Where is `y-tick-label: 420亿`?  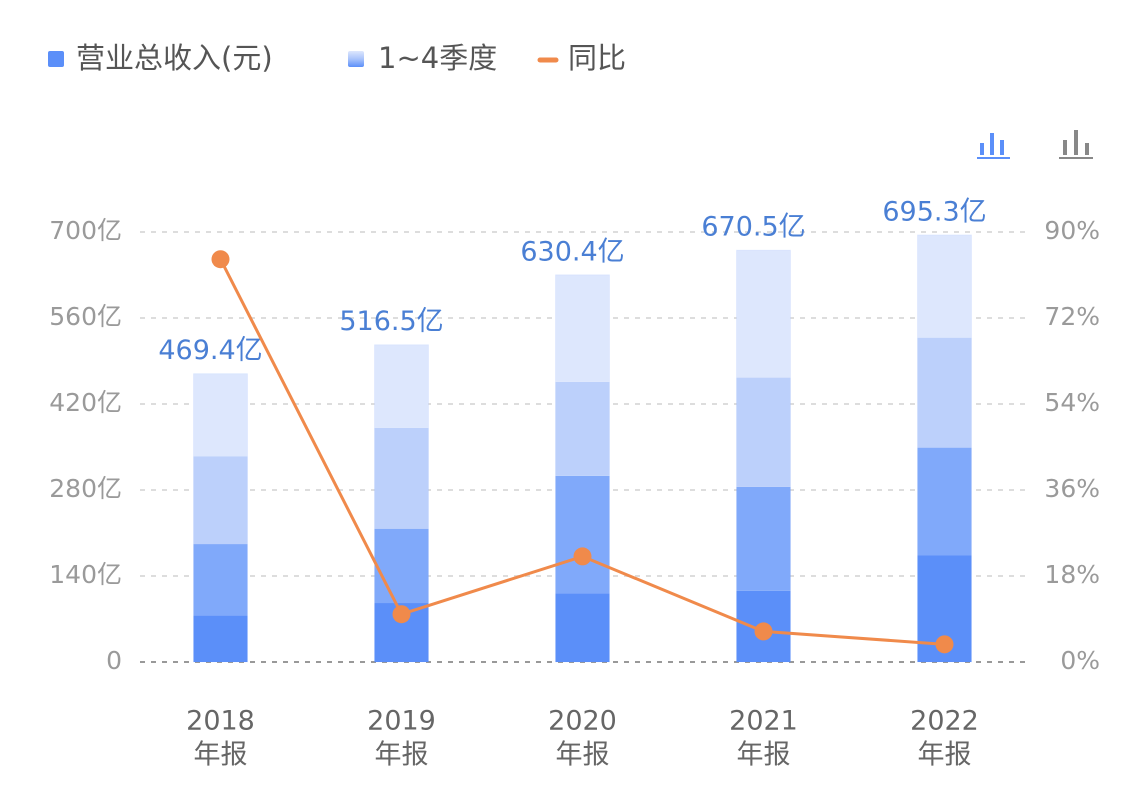 y-tick-label: 420亿 is located at coordinates (85, 402).